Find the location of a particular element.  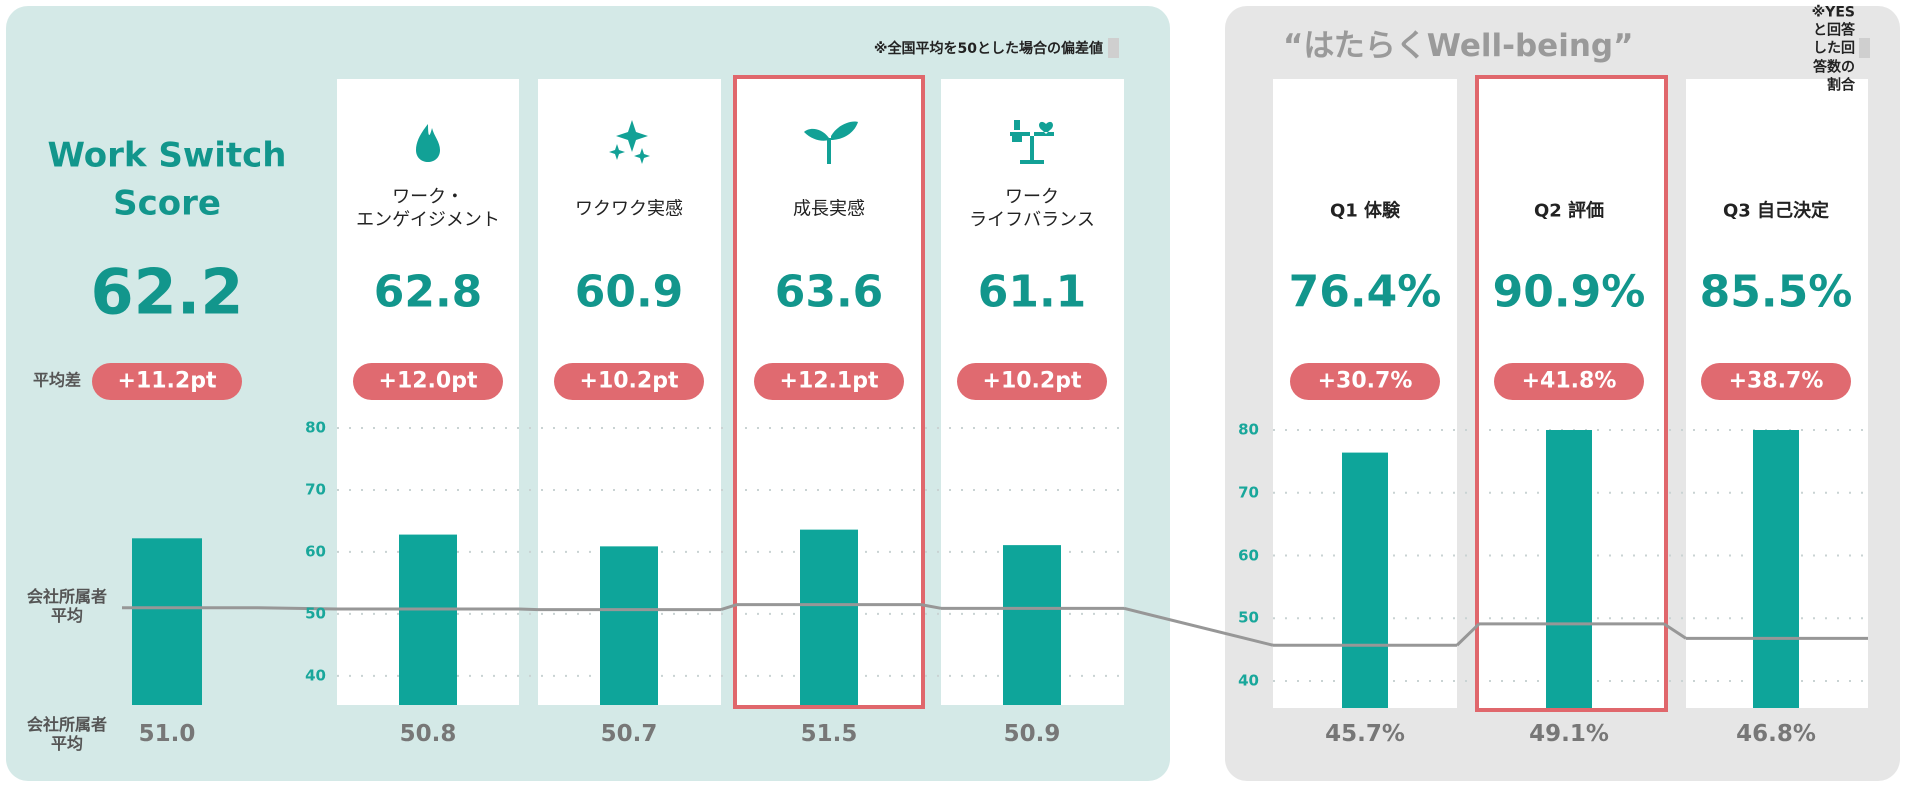

value-label: 76.4% is located at coordinates (1365, 292).